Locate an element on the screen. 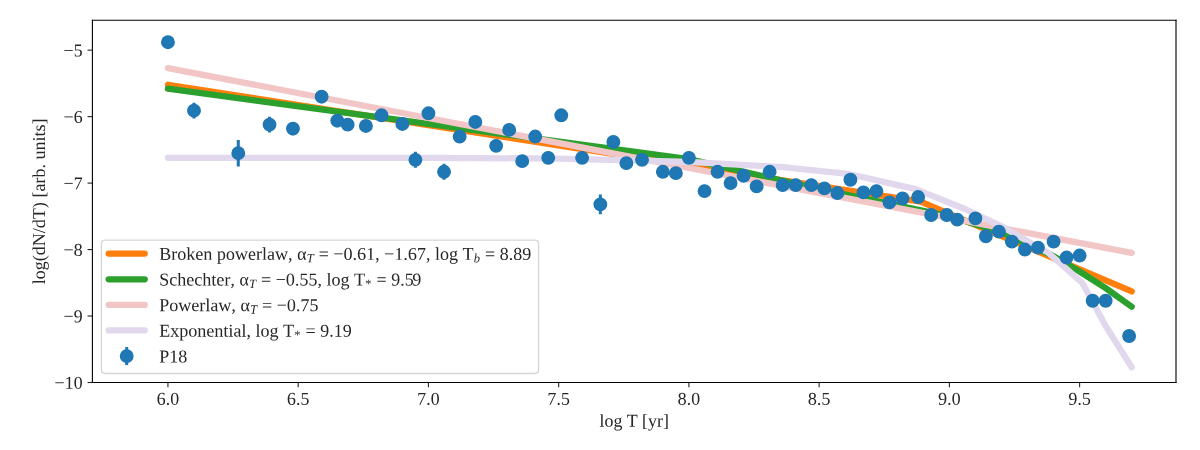 This screenshot has height=450, width=1200. x-tick-label: 6.5 is located at coordinates (298, 399).